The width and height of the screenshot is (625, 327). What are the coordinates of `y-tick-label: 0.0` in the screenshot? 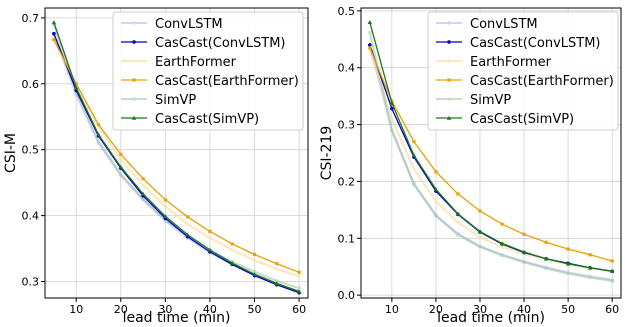 It's located at (347, 295).